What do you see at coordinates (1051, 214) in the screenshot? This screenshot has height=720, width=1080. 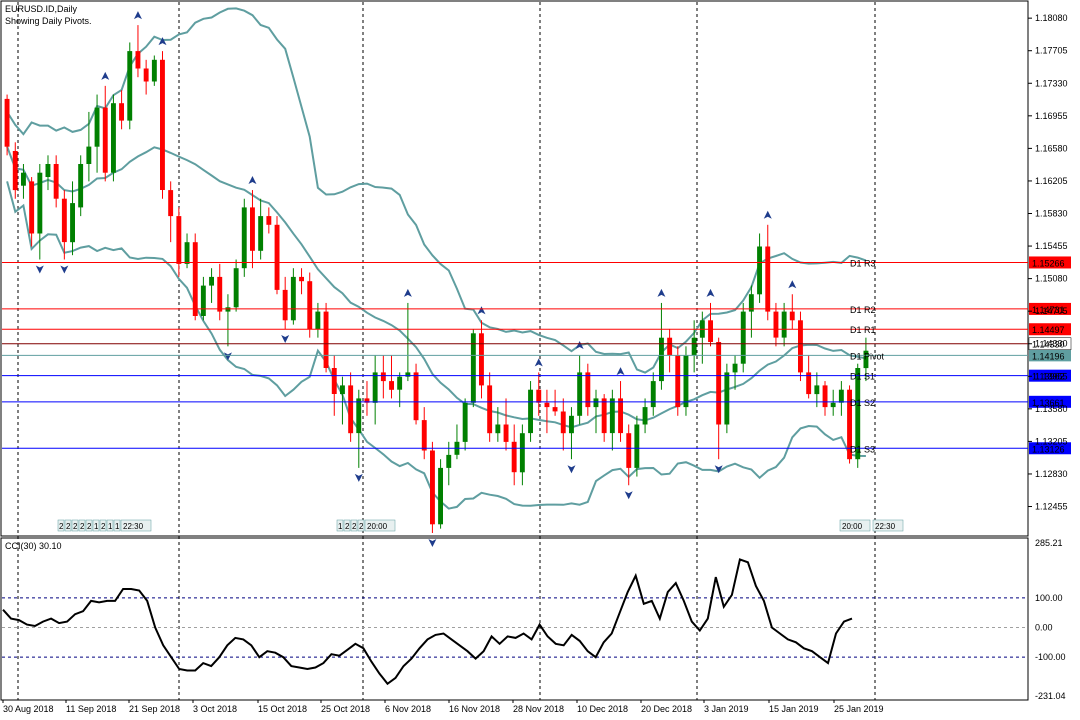 I see `price-axis-label: 1.15830` at bounding box center [1051, 214].